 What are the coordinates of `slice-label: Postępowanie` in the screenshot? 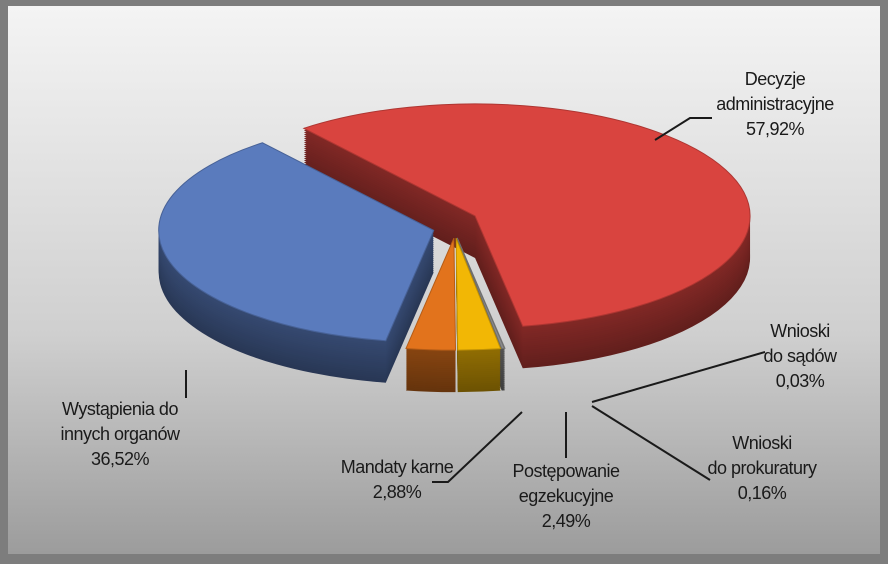 It's located at (566, 471).